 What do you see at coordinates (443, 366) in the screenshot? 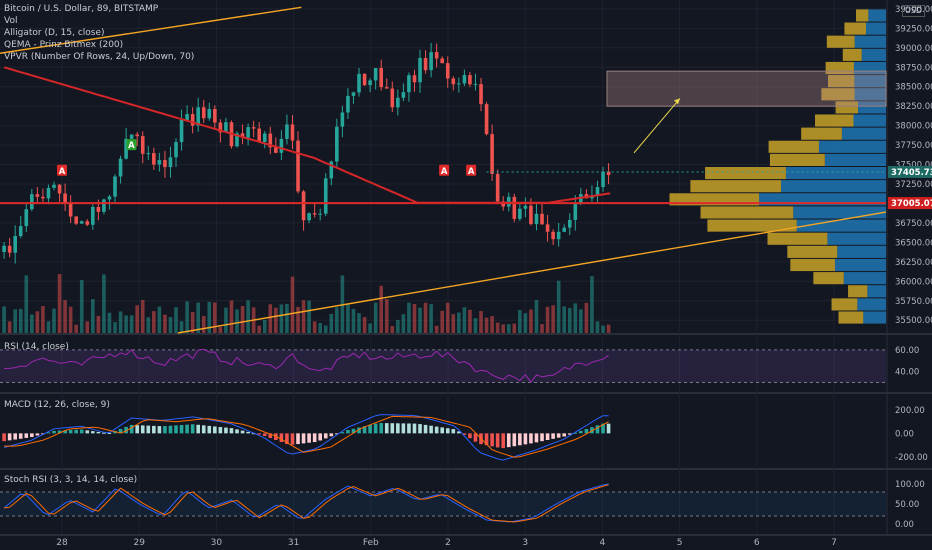
I see `rsi-band` at bounding box center [443, 366].